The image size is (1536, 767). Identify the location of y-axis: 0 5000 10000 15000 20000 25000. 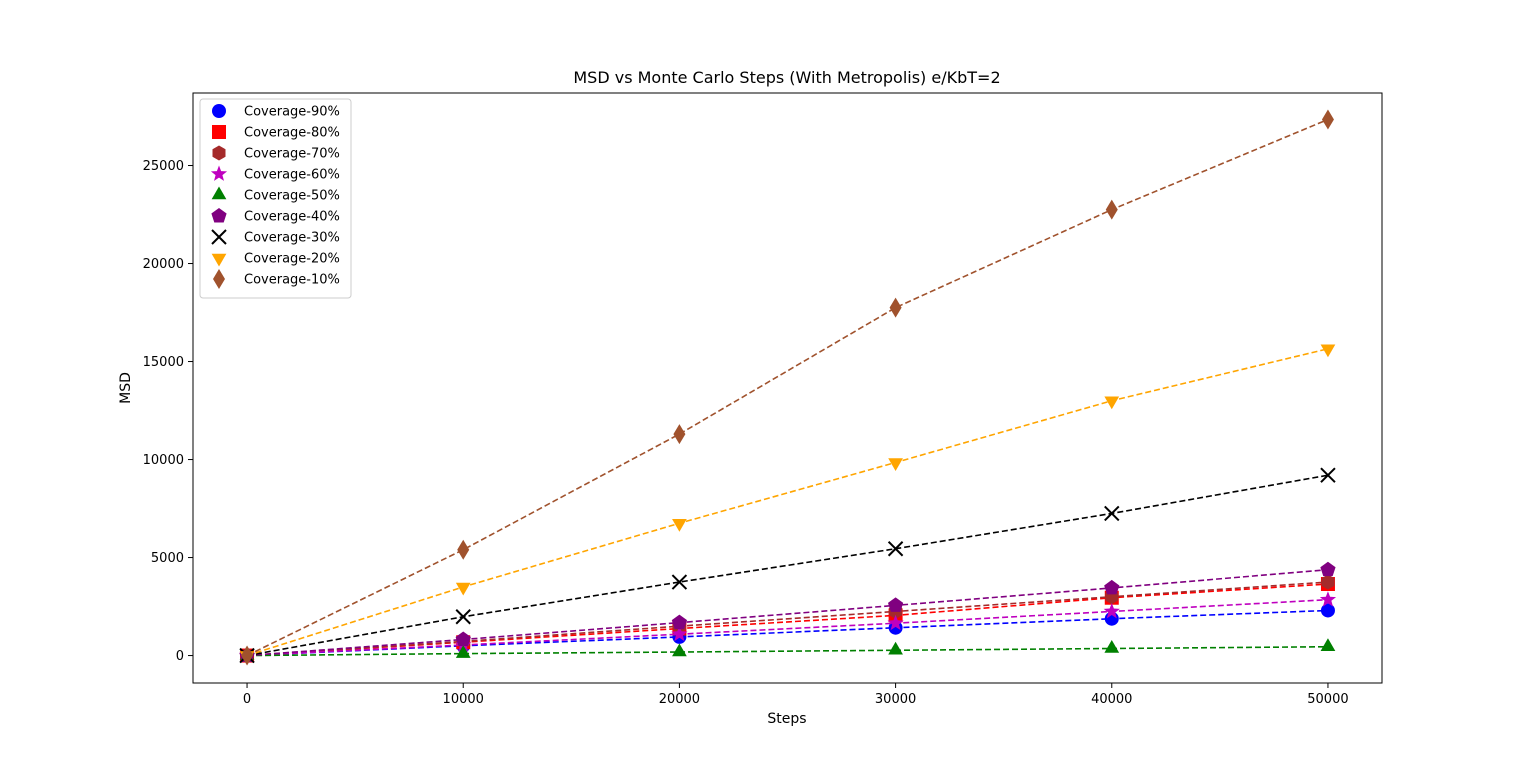
(168, 411).